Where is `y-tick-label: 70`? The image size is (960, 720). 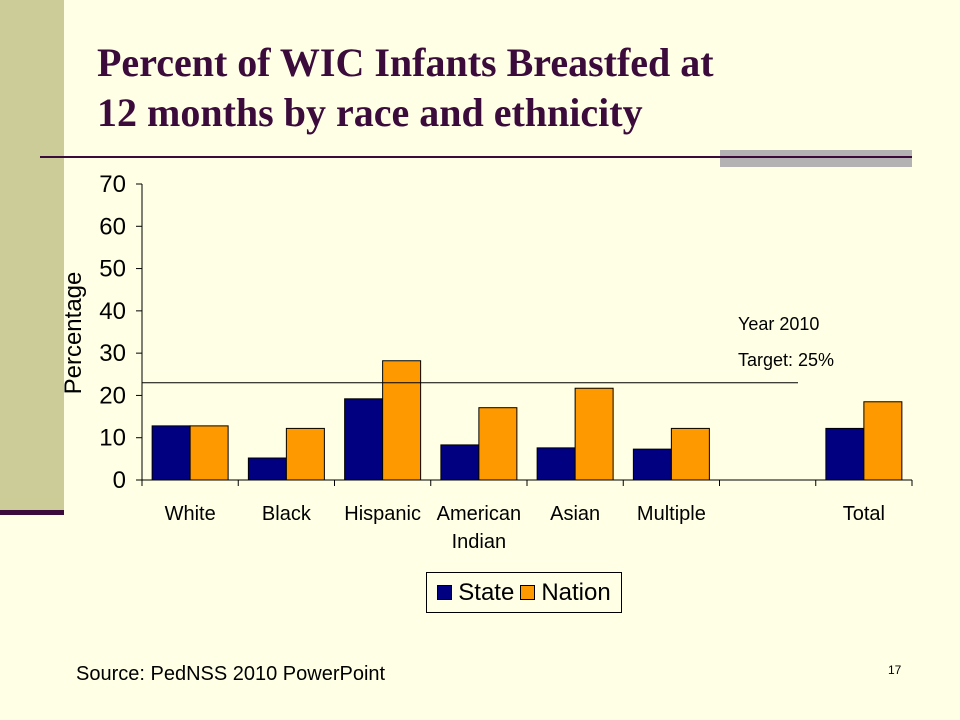 y-tick-label: 70 is located at coordinates (112, 184).